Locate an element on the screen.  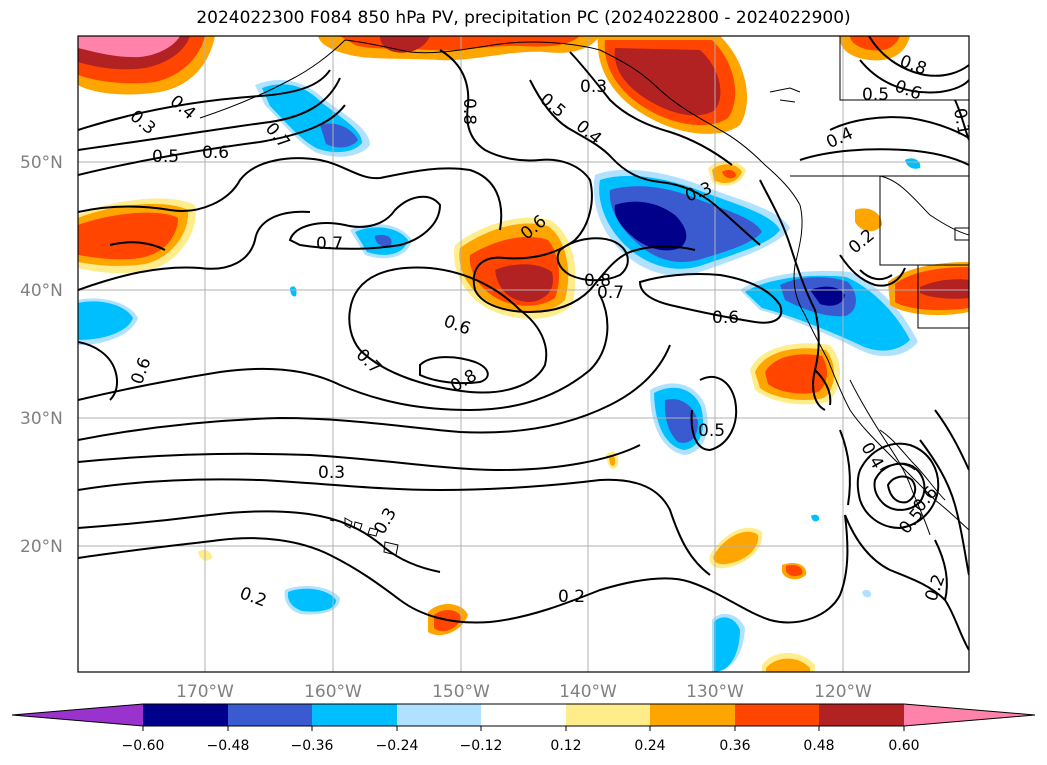
lat-label-40n: 40°N is located at coordinates (41, 291).